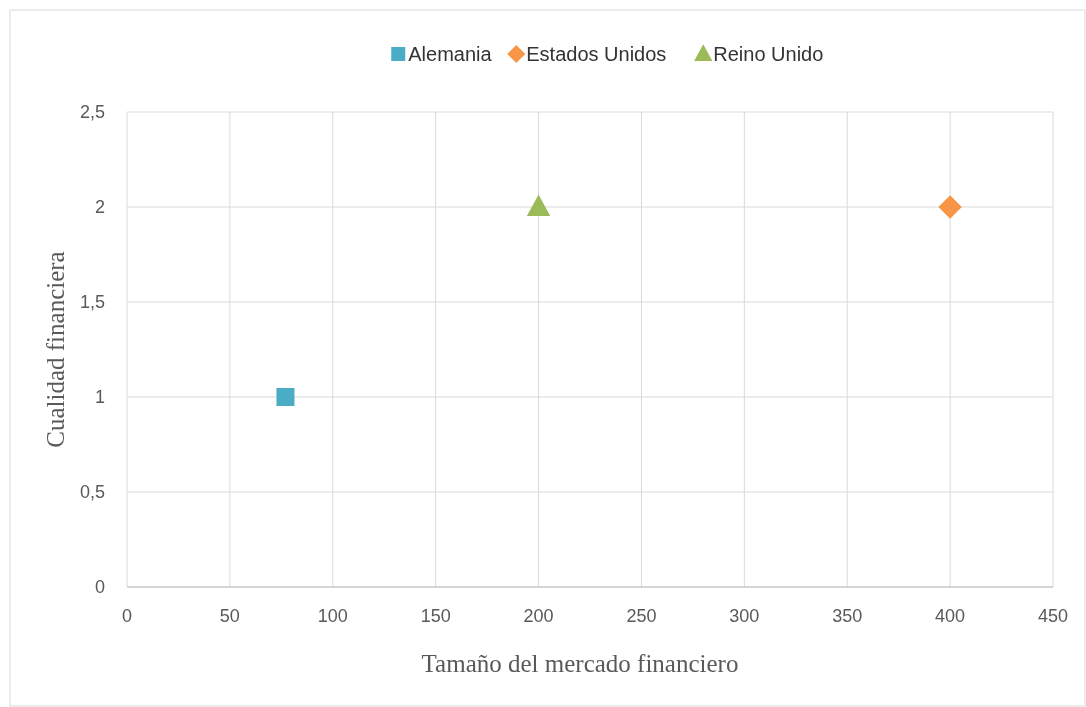  Describe the element at coordinates (99, 587) in the screenshot. I see `y-tick-label: 0` at that location.